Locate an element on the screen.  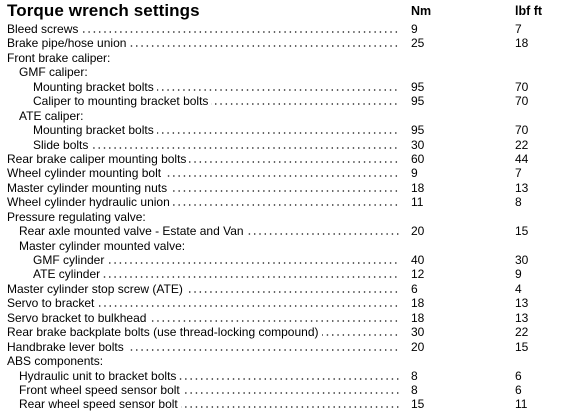
nm-value: 8 is located at coordinates (414, 375).